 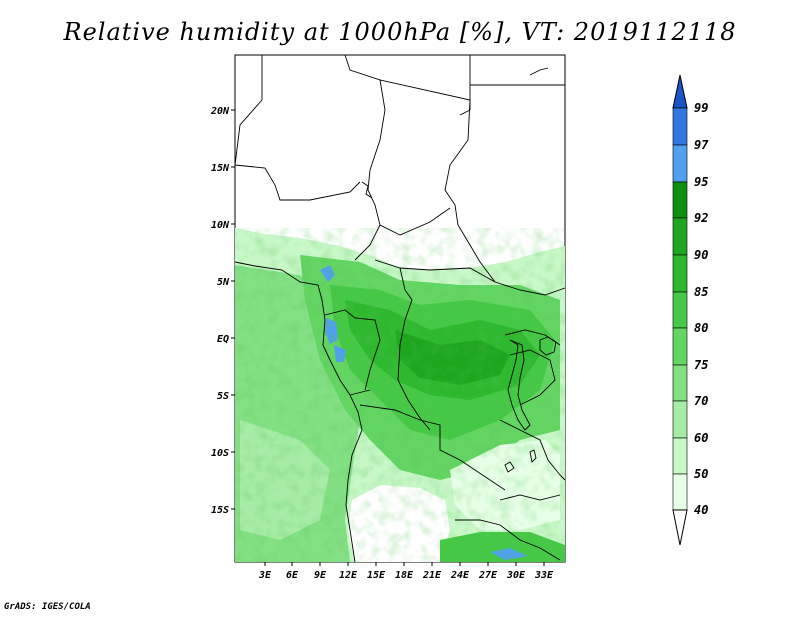 I want to click on lon-label: 30E, so click(x=516, y=575).